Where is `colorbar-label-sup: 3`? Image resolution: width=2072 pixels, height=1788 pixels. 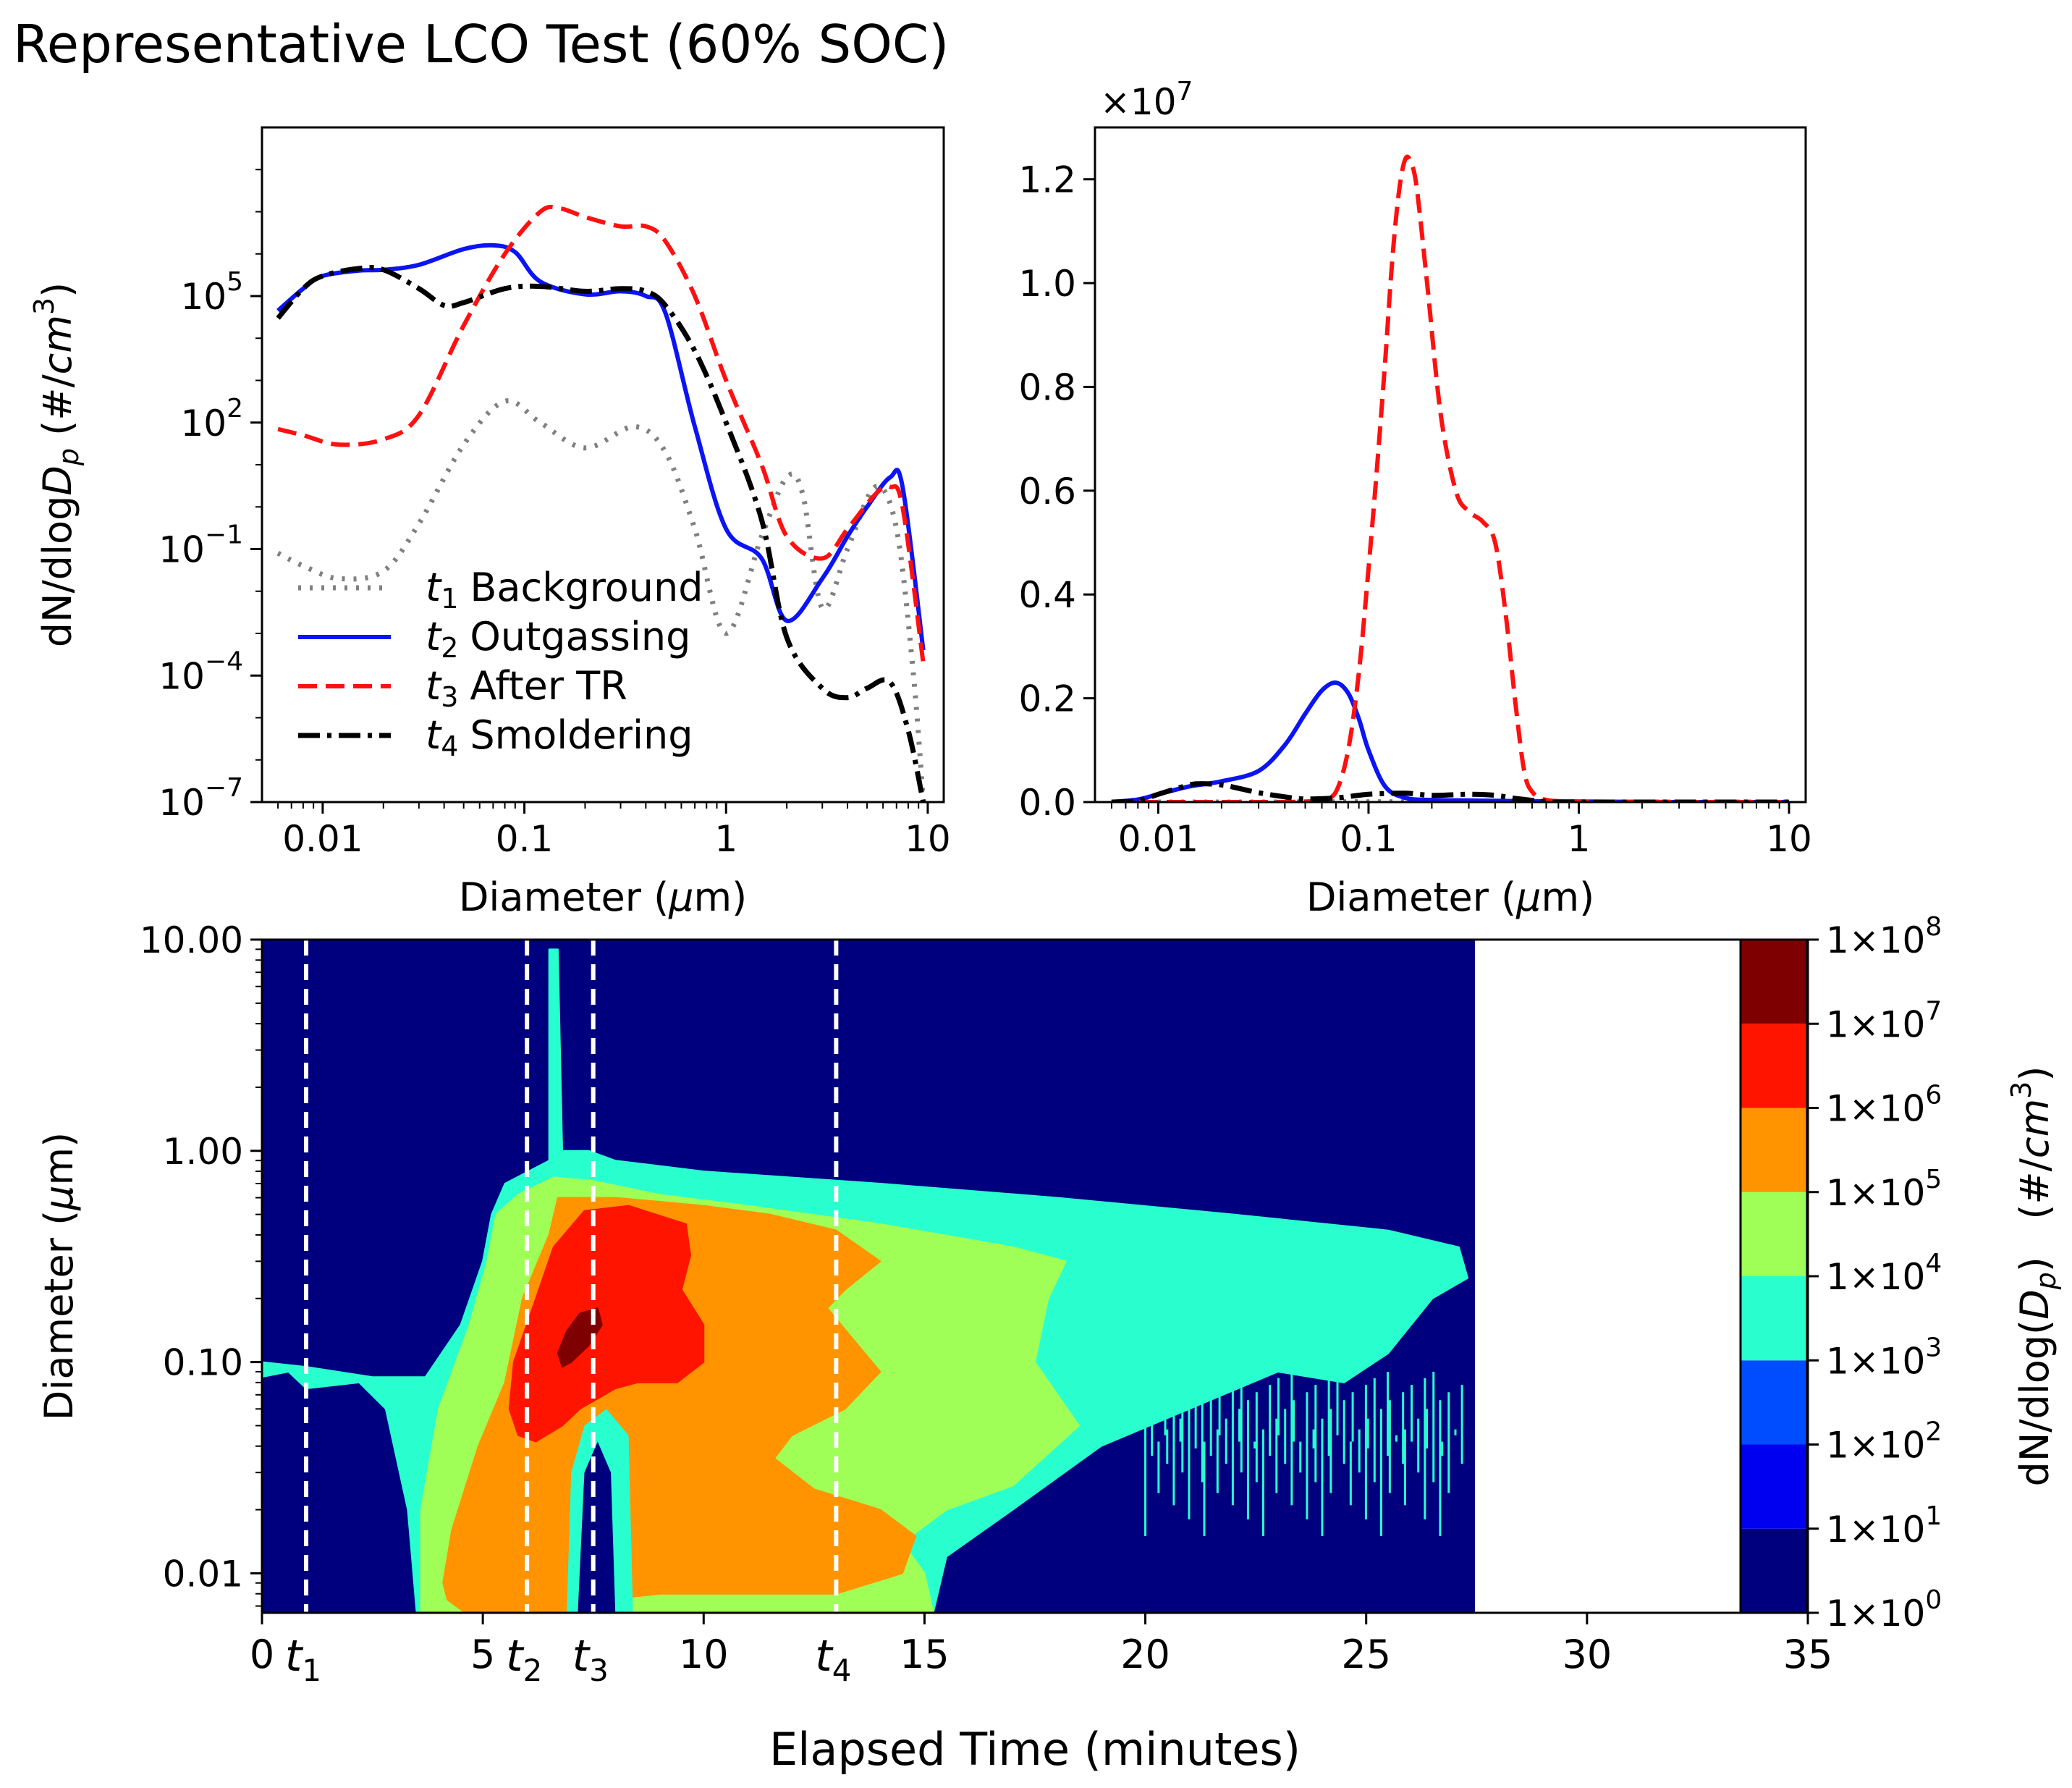 colorbar-label-sup: 3 is located at coordinates (2021, 1090).